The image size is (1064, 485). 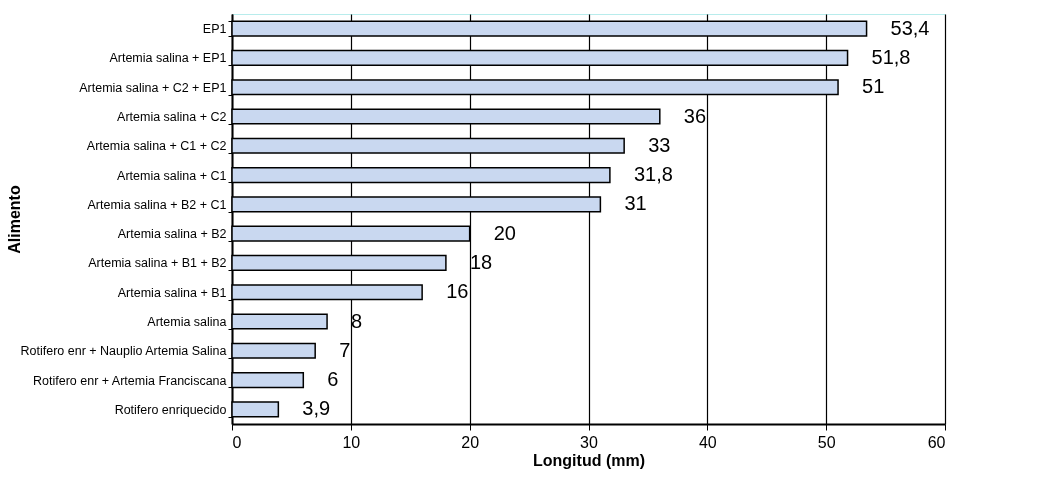 What do you see at coordinates (156, 146) in the screenshot?
I see `y-tick-label: Artemia salina + C1 + C2` at bounding box center [156, 146].